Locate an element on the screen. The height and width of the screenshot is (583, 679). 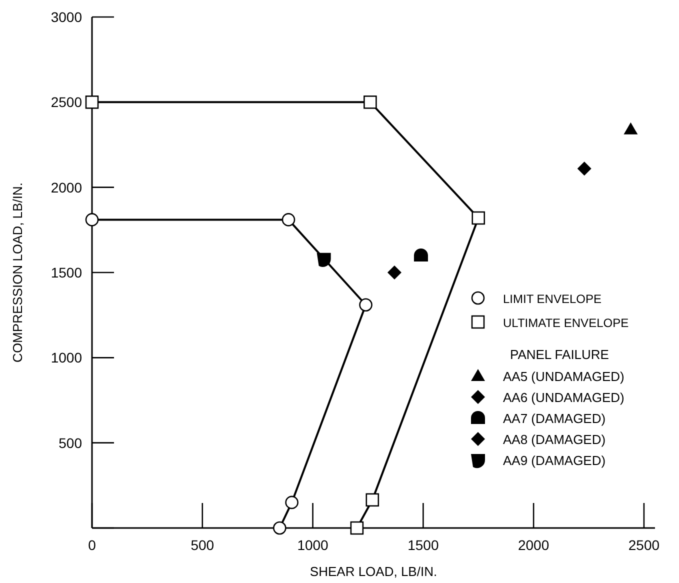
legend-title: PANEL FAILURE is located at coordinates (560, 354).